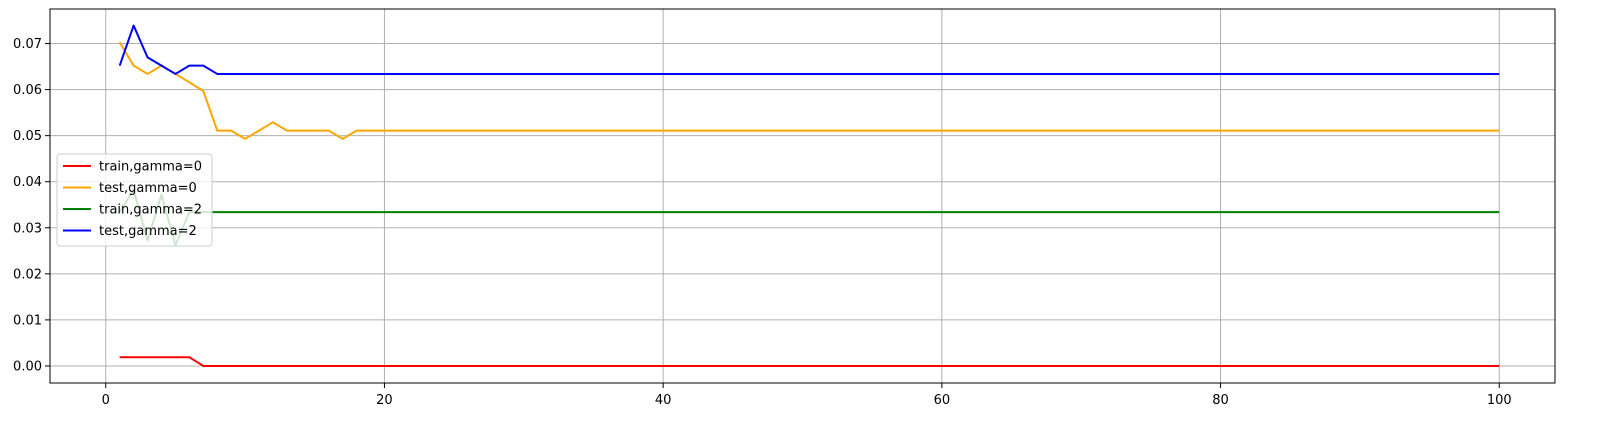  I want to click on legend-label: train,gamma=2, so click(150, 210).